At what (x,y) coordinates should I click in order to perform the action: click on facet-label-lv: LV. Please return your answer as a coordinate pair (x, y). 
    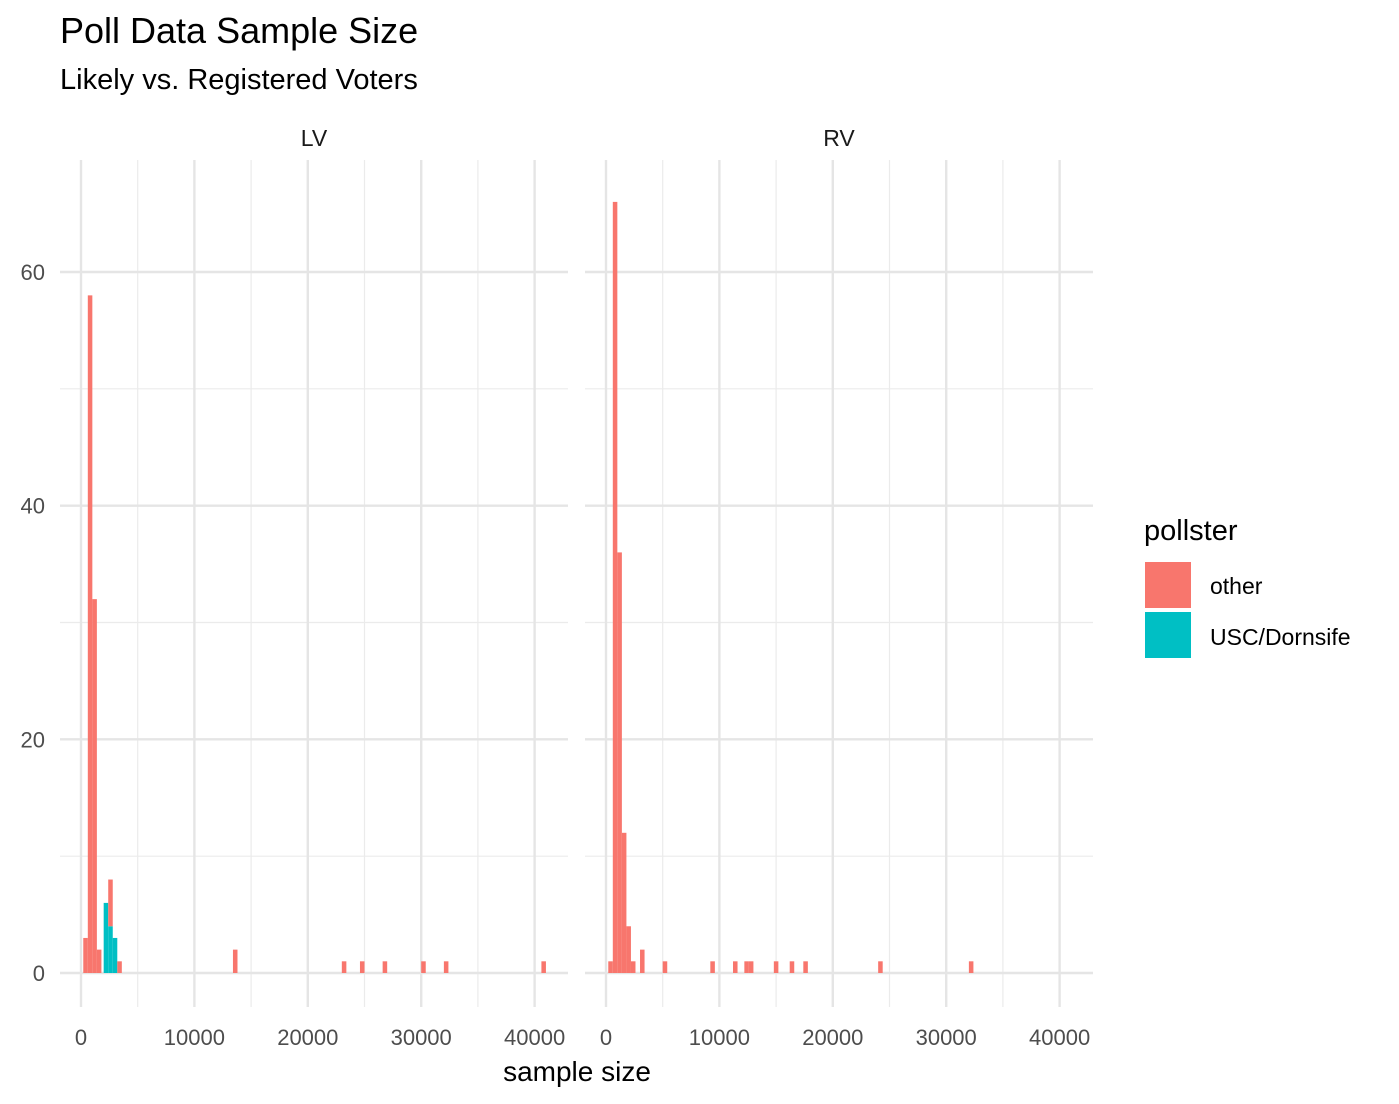
    Looking at the image, I should click on (314, 138).